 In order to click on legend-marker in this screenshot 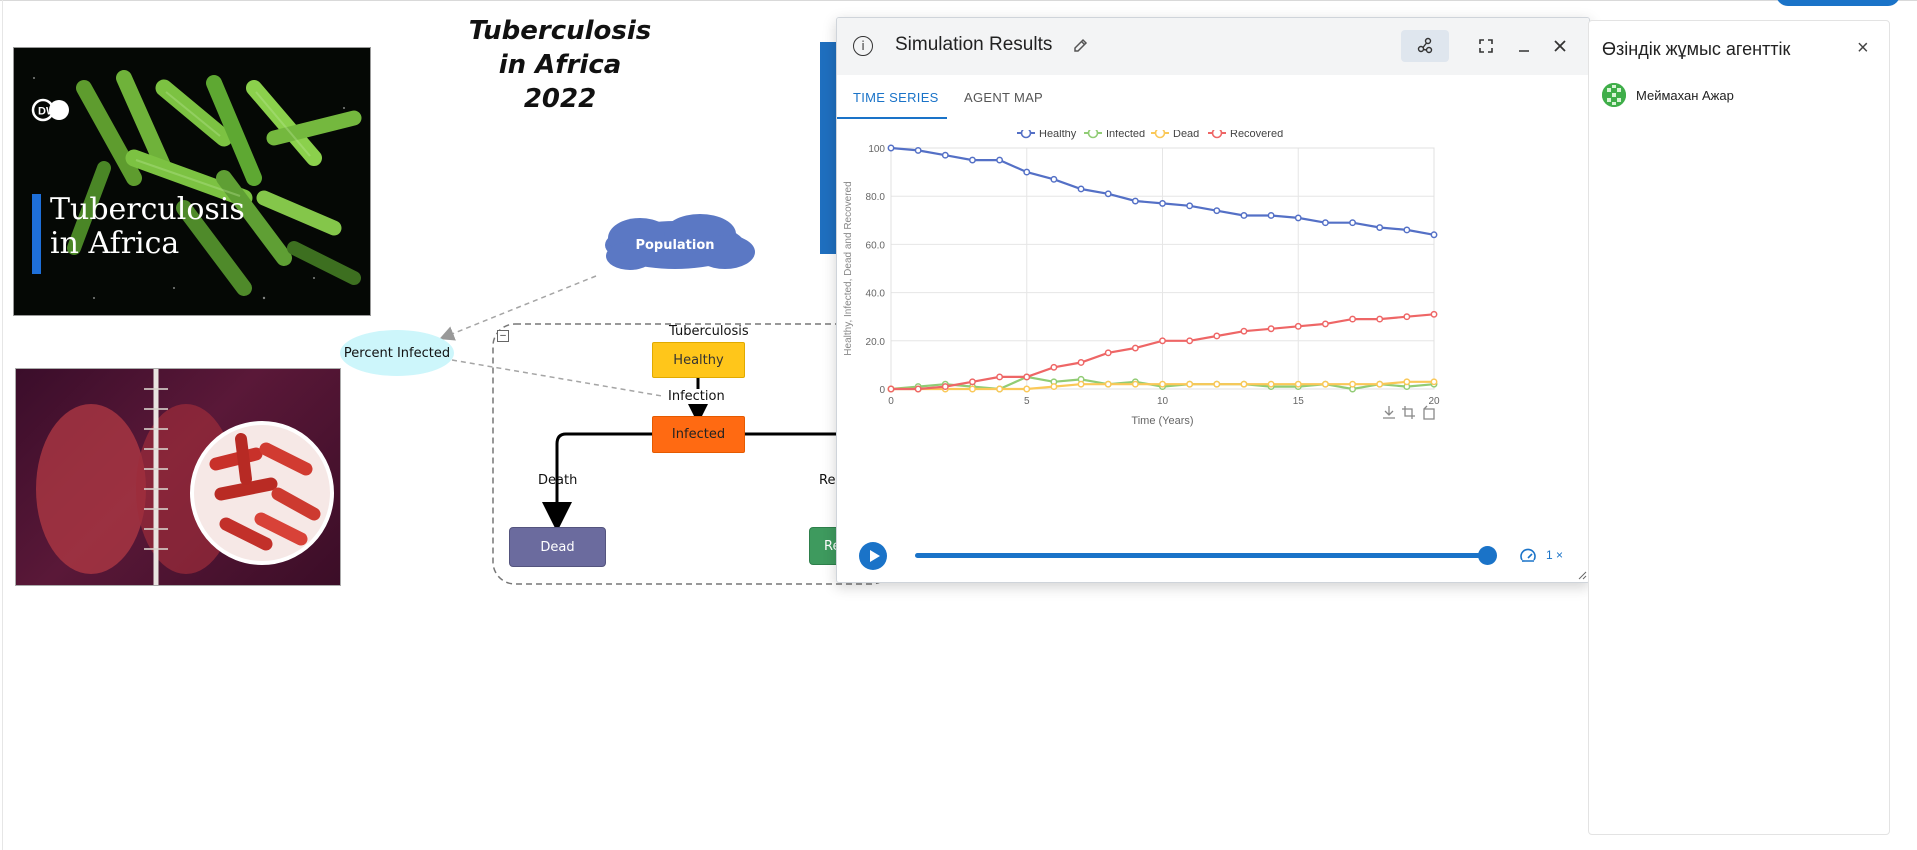, I will do `click(1217, 133)`.